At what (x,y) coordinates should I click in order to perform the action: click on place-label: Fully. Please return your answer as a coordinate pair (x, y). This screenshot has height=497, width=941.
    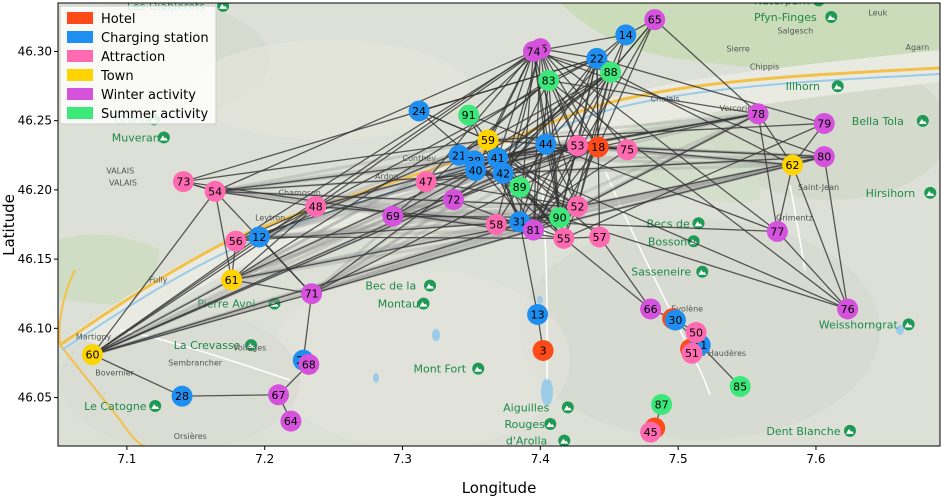
    Looking at the image, I should click on (158, 280).